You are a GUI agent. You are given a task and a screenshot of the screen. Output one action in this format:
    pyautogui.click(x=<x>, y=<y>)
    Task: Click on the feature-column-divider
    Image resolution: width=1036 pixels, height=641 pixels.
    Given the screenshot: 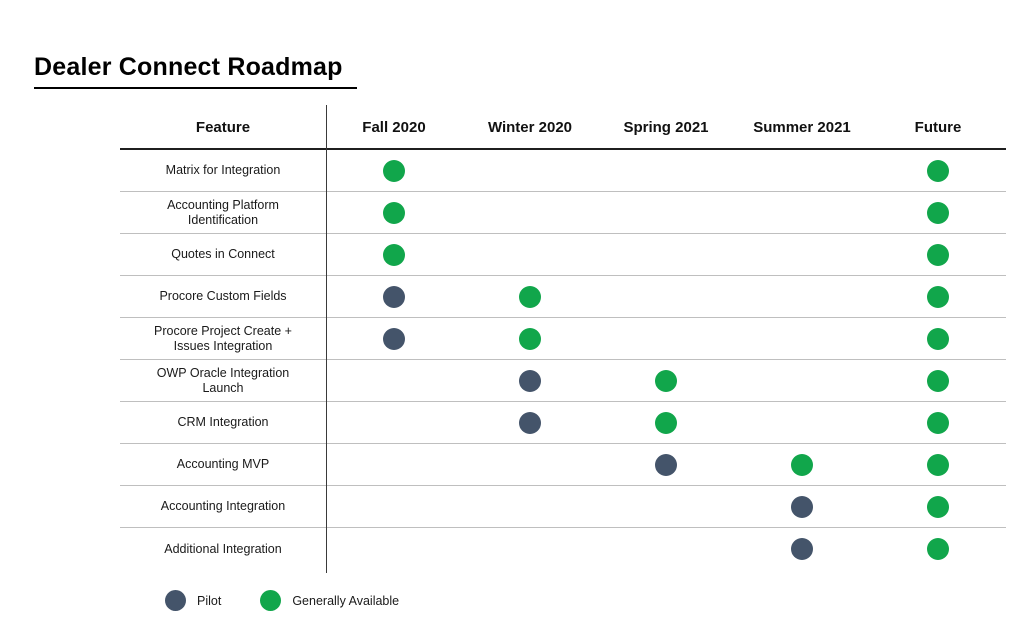 What is the action you would take?
    pyautogui.click(x=326, y=339)
    